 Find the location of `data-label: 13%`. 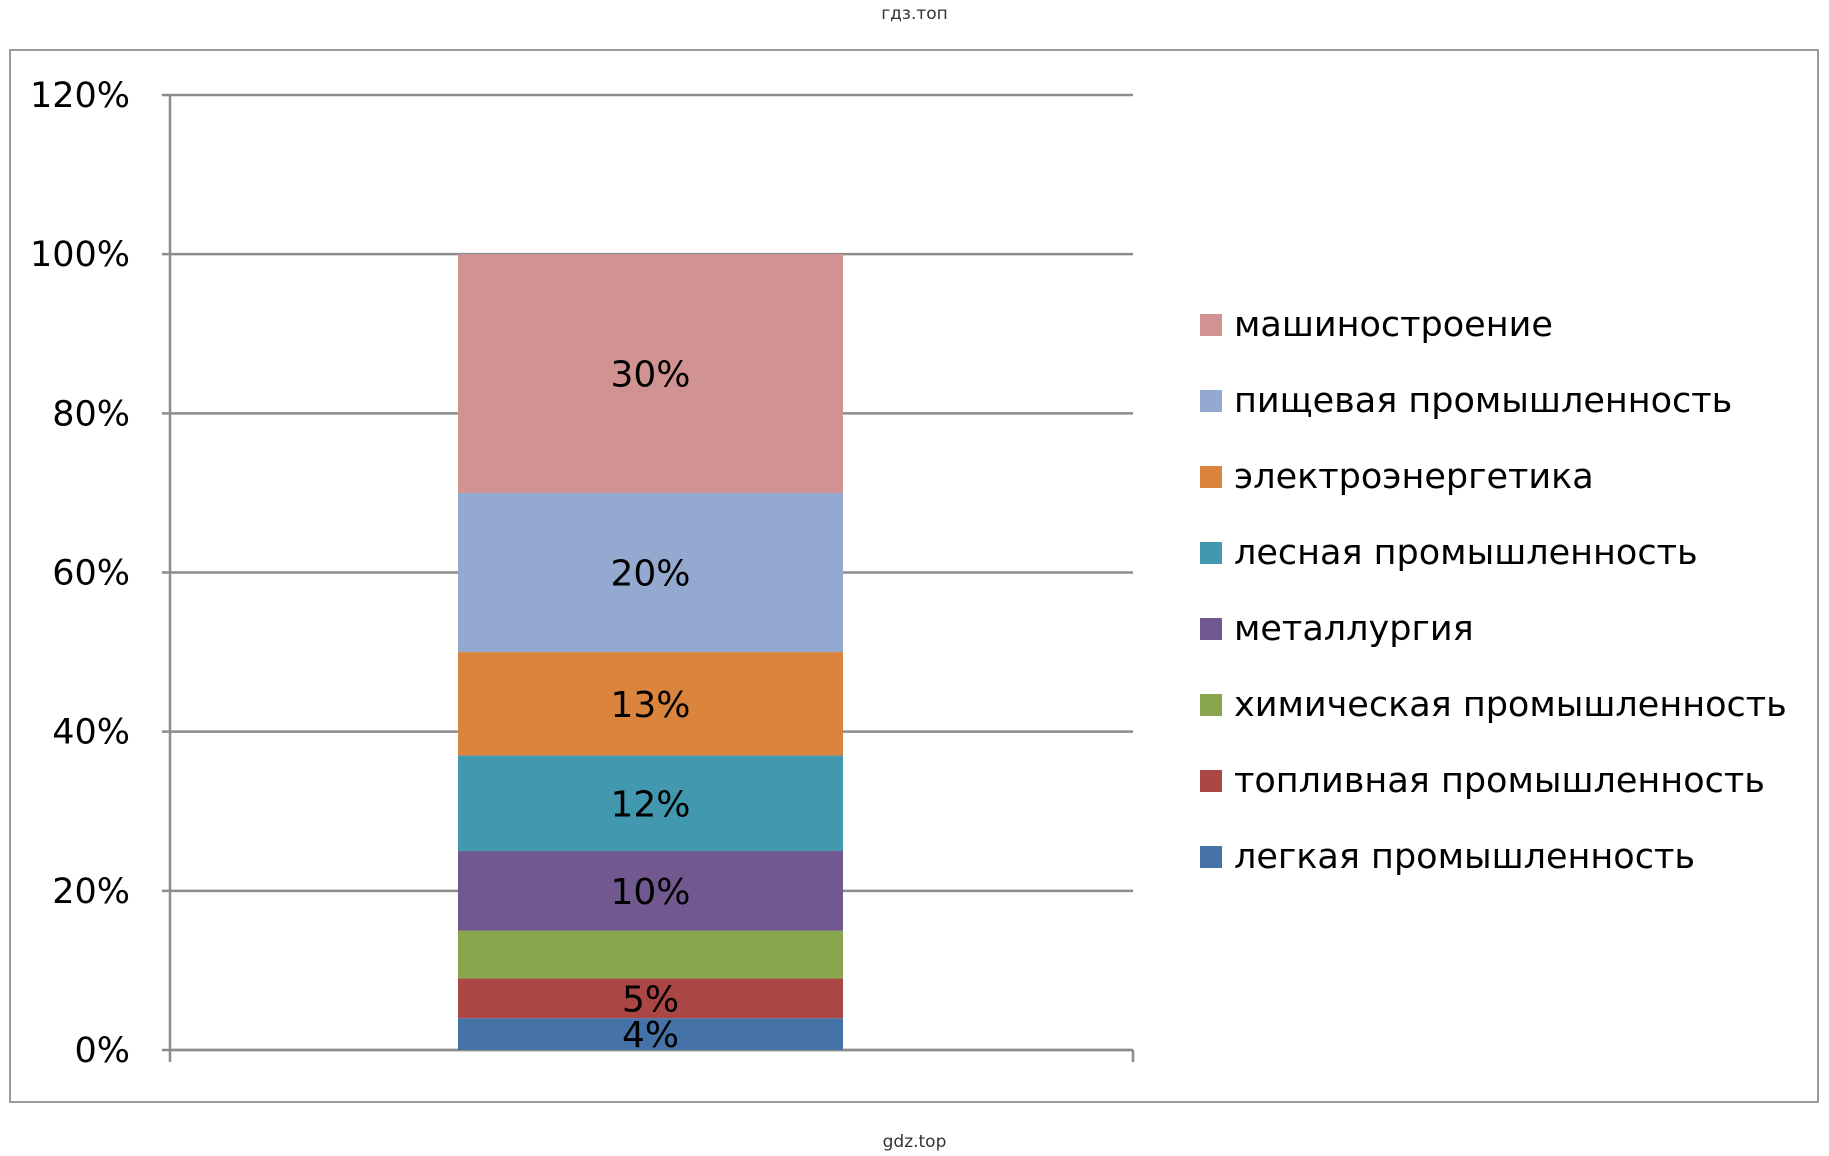

data-label: 13% is located at coordinates (650, 705).